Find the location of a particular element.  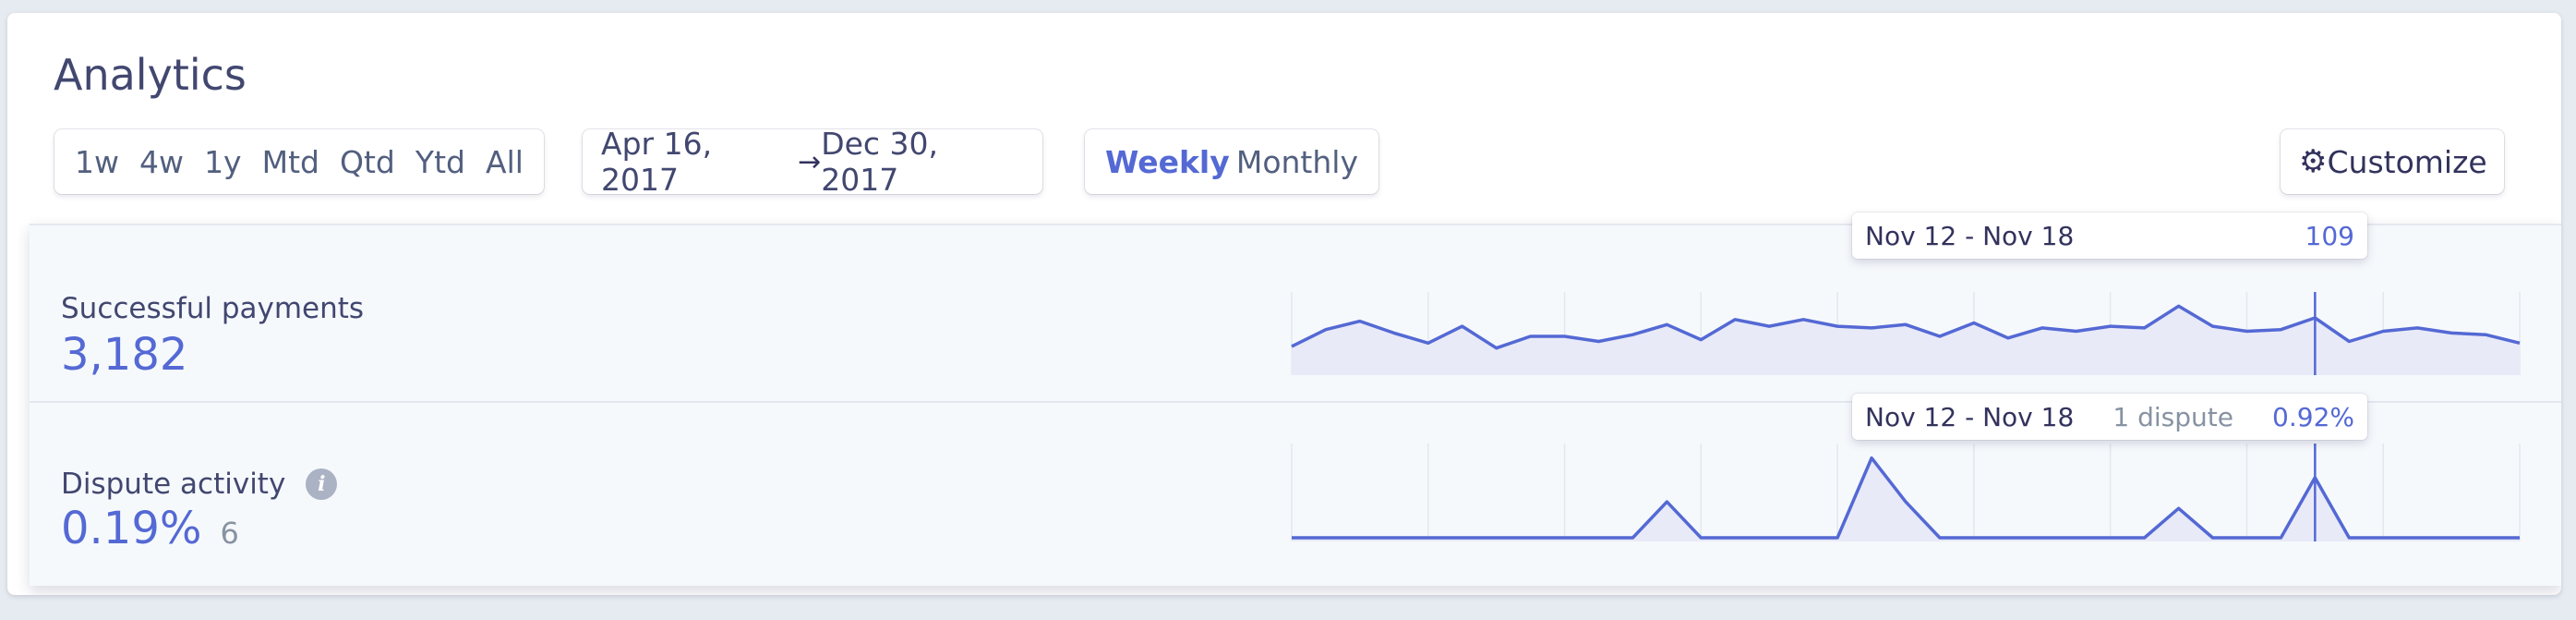

range-selector: 1w 4w 1y Mtd Qtd Ytd All is located at coordinates (299, 161).